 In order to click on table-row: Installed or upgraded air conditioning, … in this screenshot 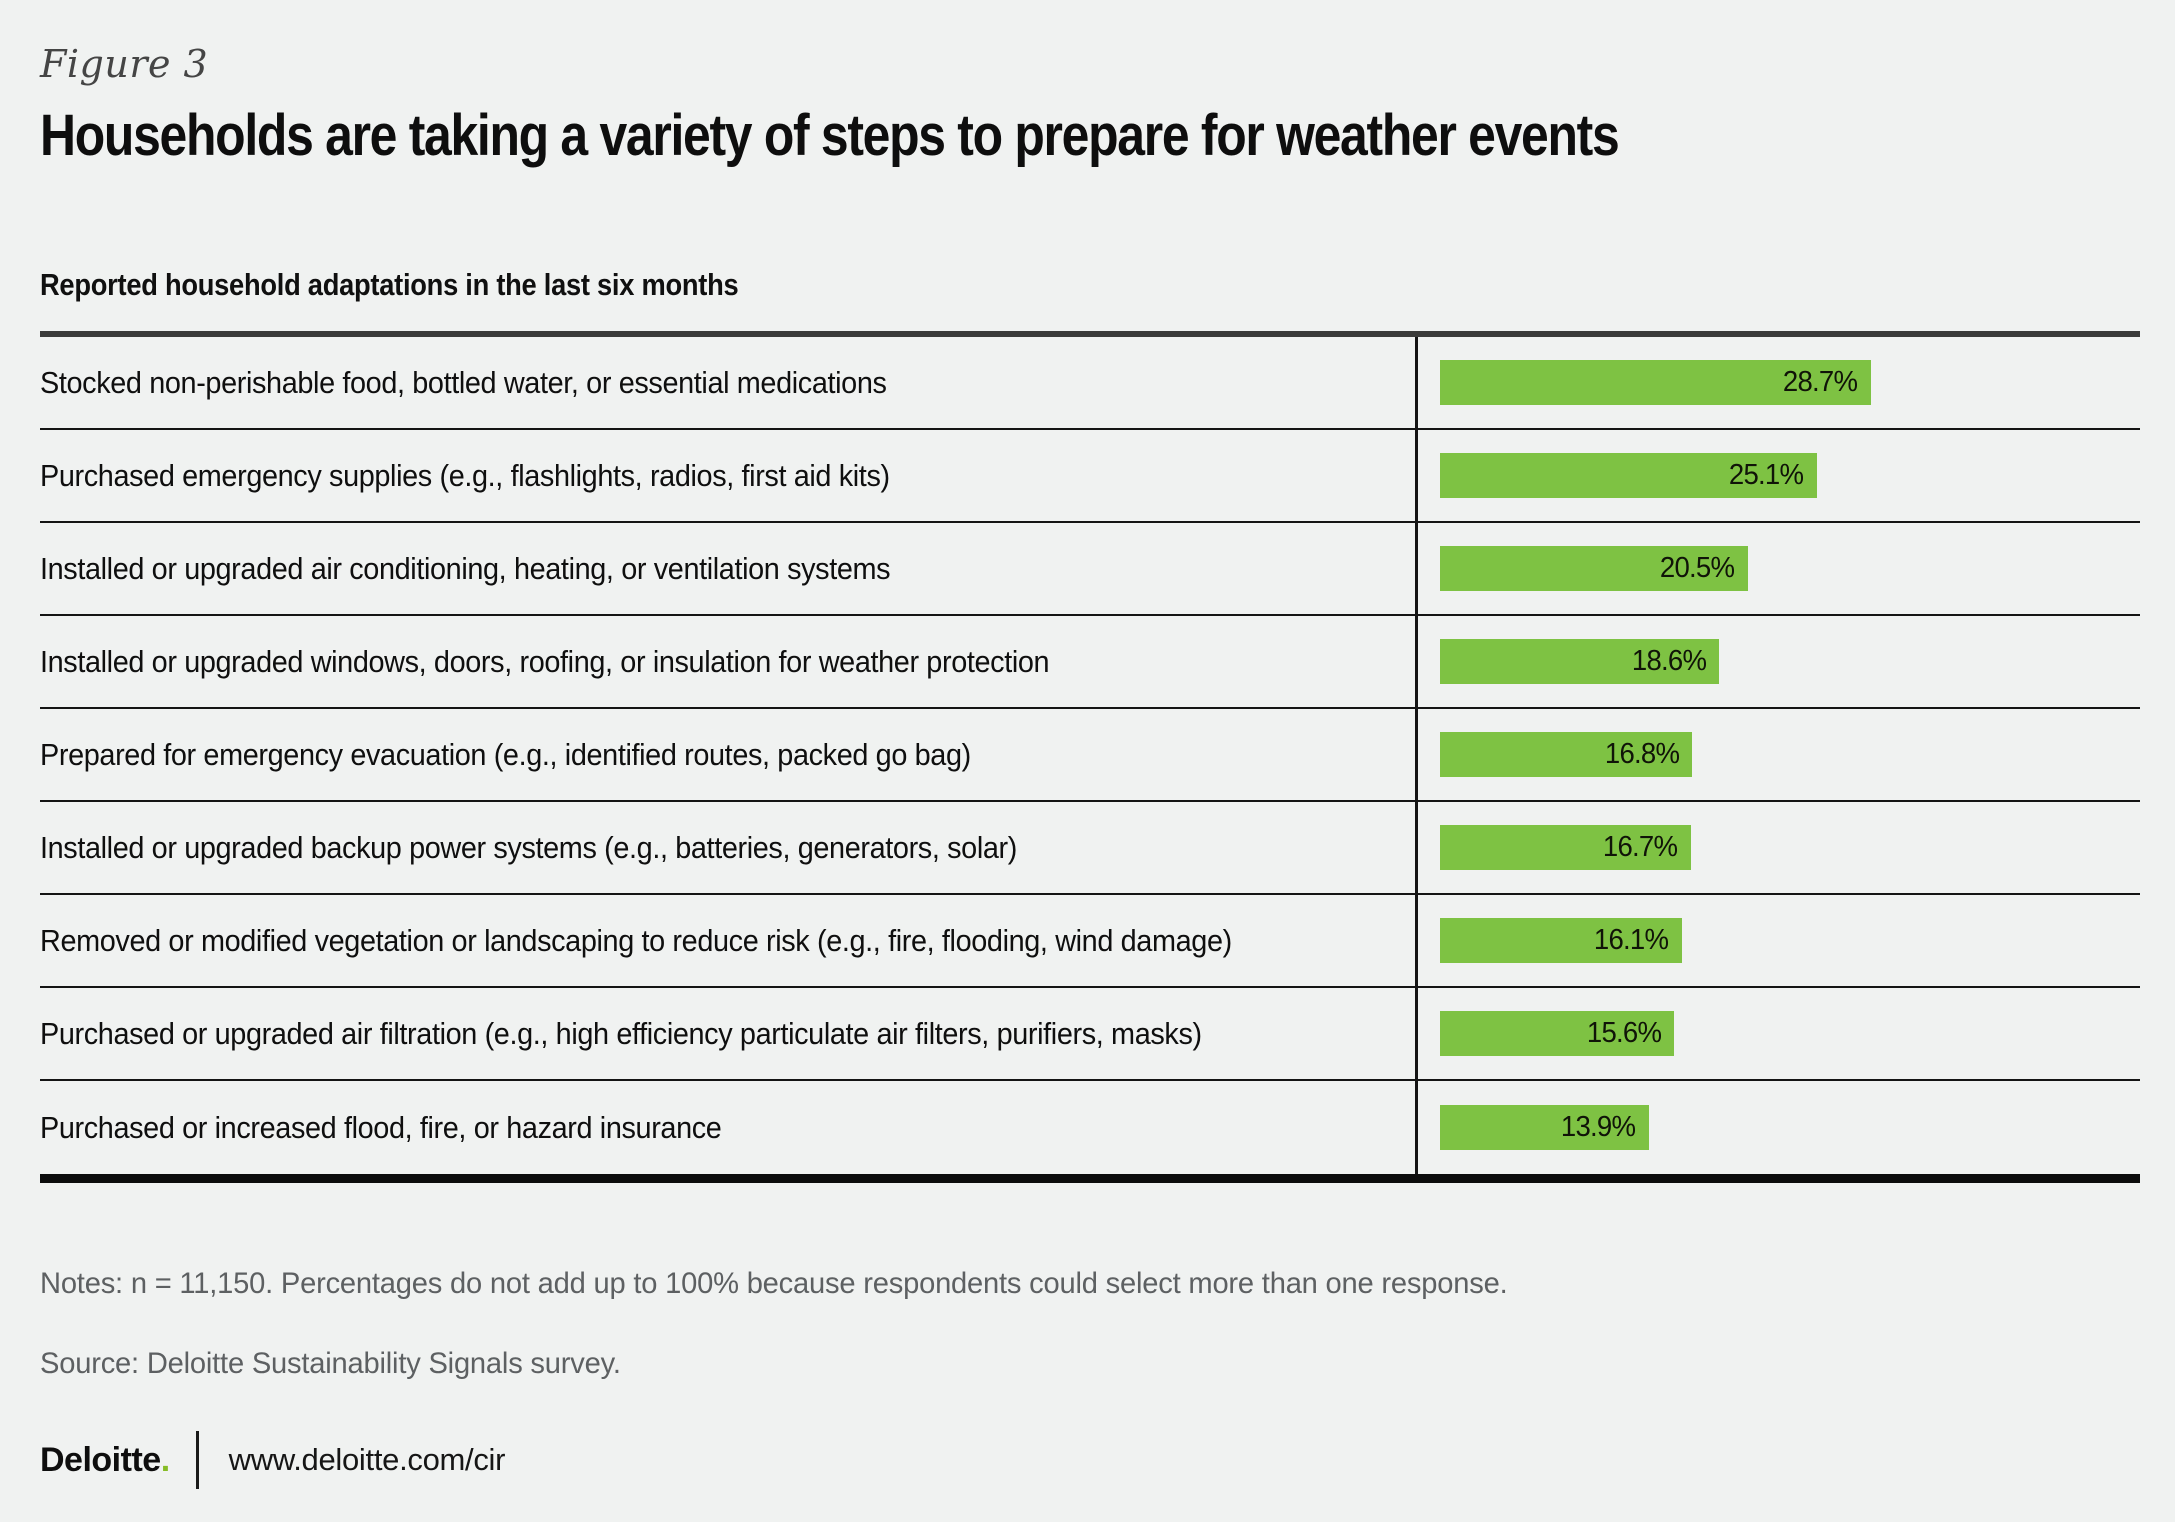, I will do `click(1090, 569)`.